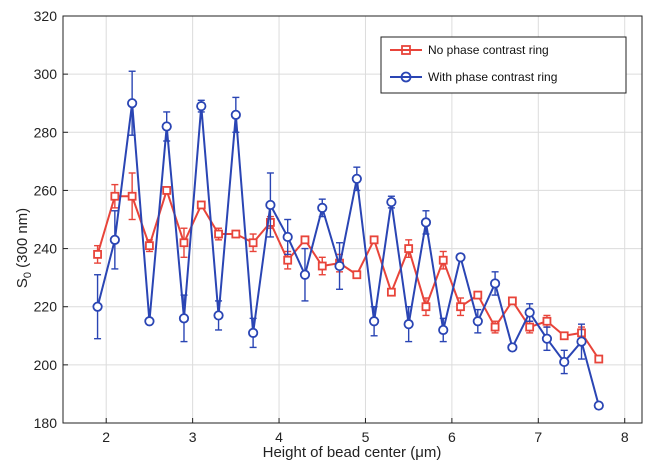 The height and width of the screenshot is (466, 647). What do you see at coordinates (24, 248) in the screenshot?
I see `y-axis-title: S0 (300 nm)` at bounding box center [24, 248].